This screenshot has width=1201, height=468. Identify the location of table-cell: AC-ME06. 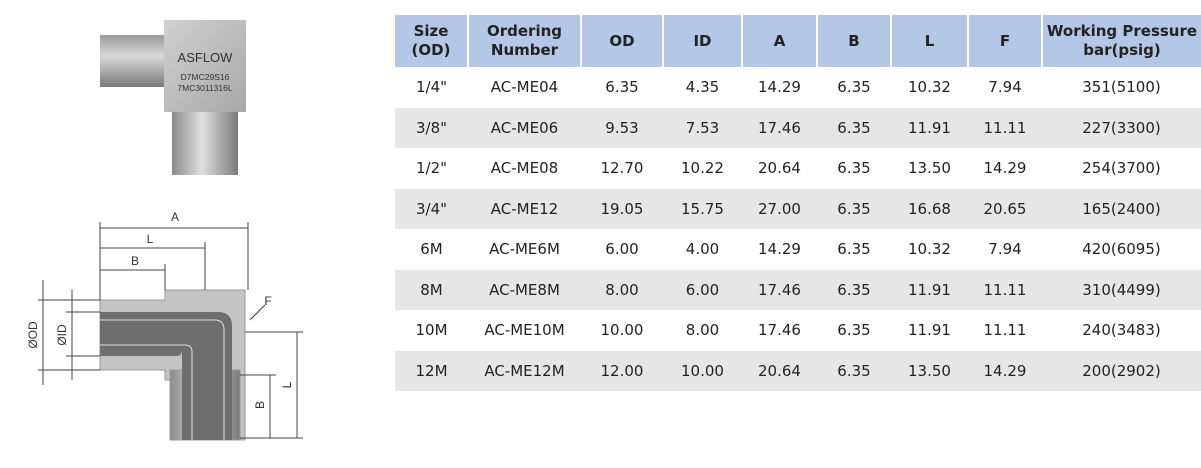
(524, 127).